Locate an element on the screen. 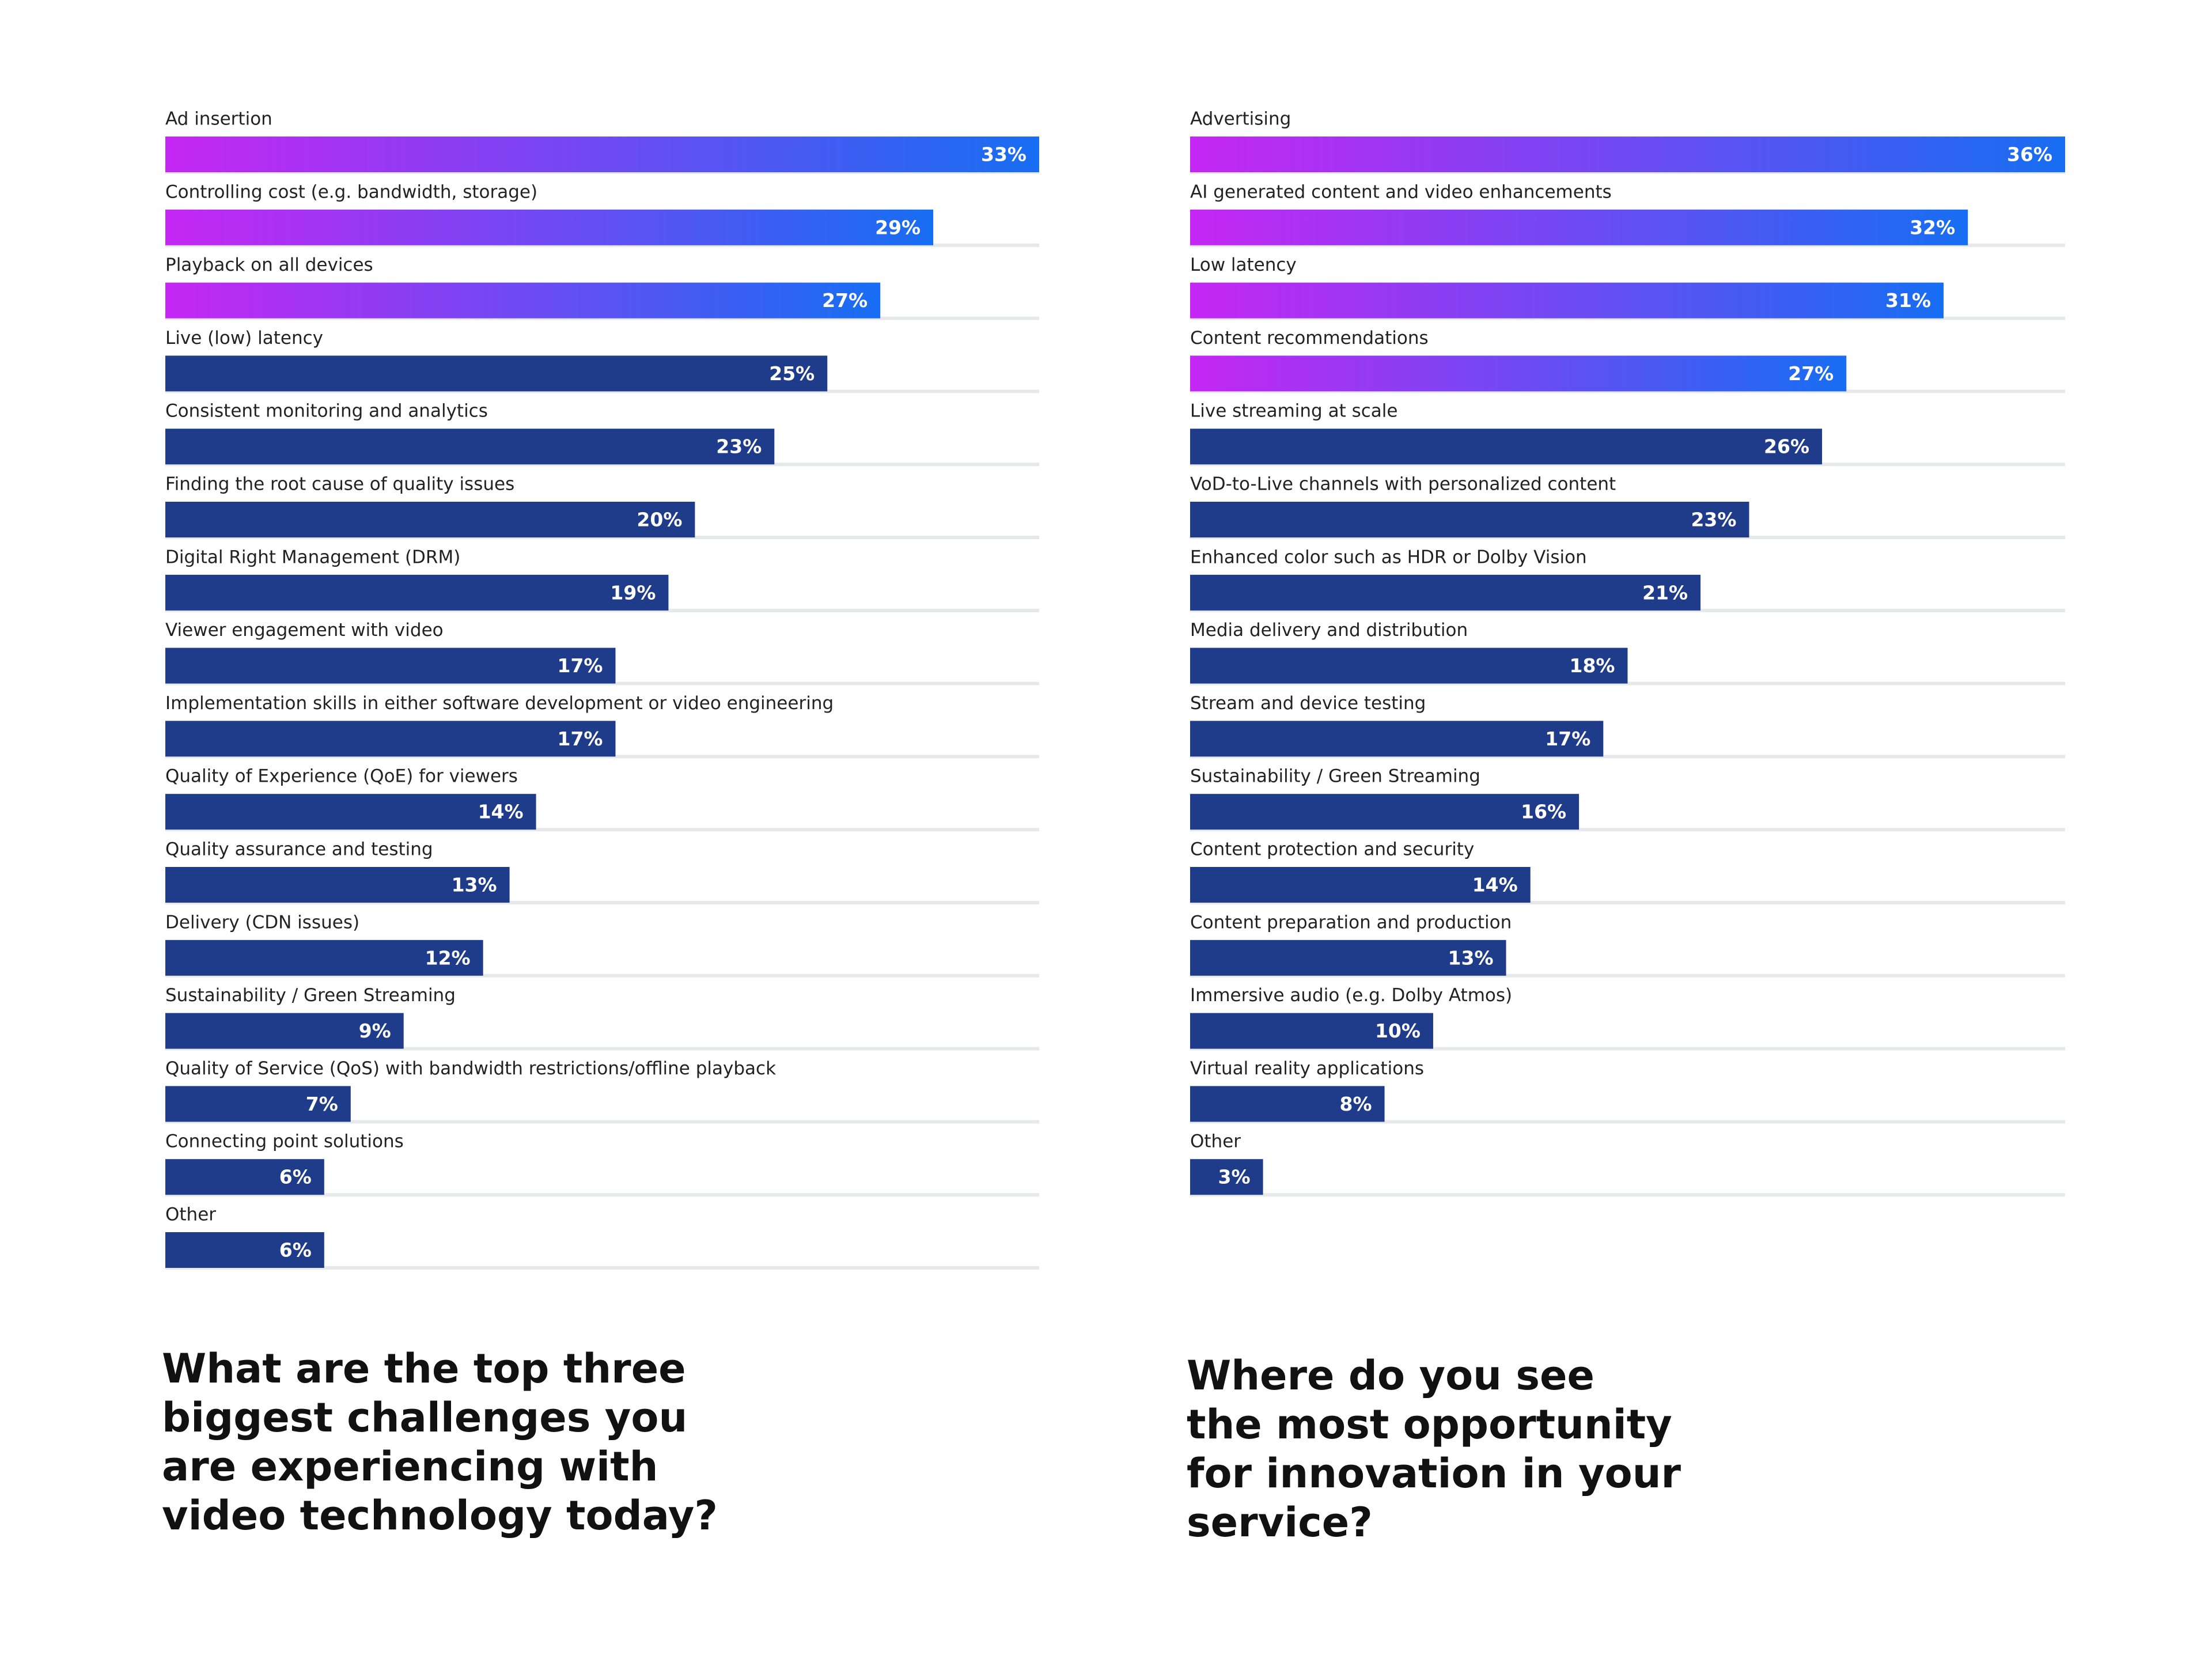 The height and width of the screenshot is (1659, 2212). category-label: Connecting point solutions is located at coordinates (284, 1141).